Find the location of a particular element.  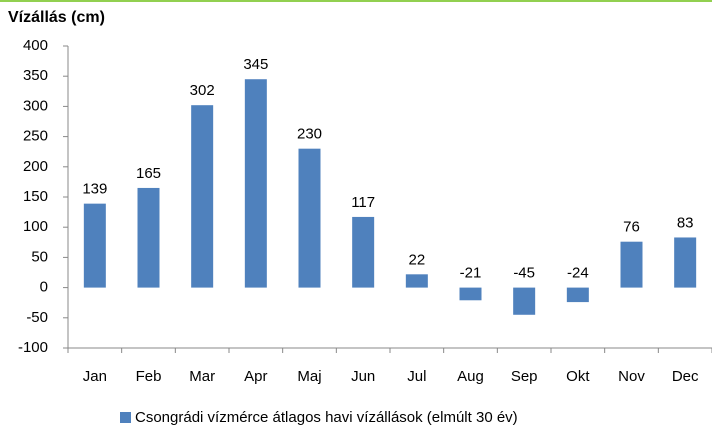

y-tick-label: 0 is located at coordinates (44, 287).